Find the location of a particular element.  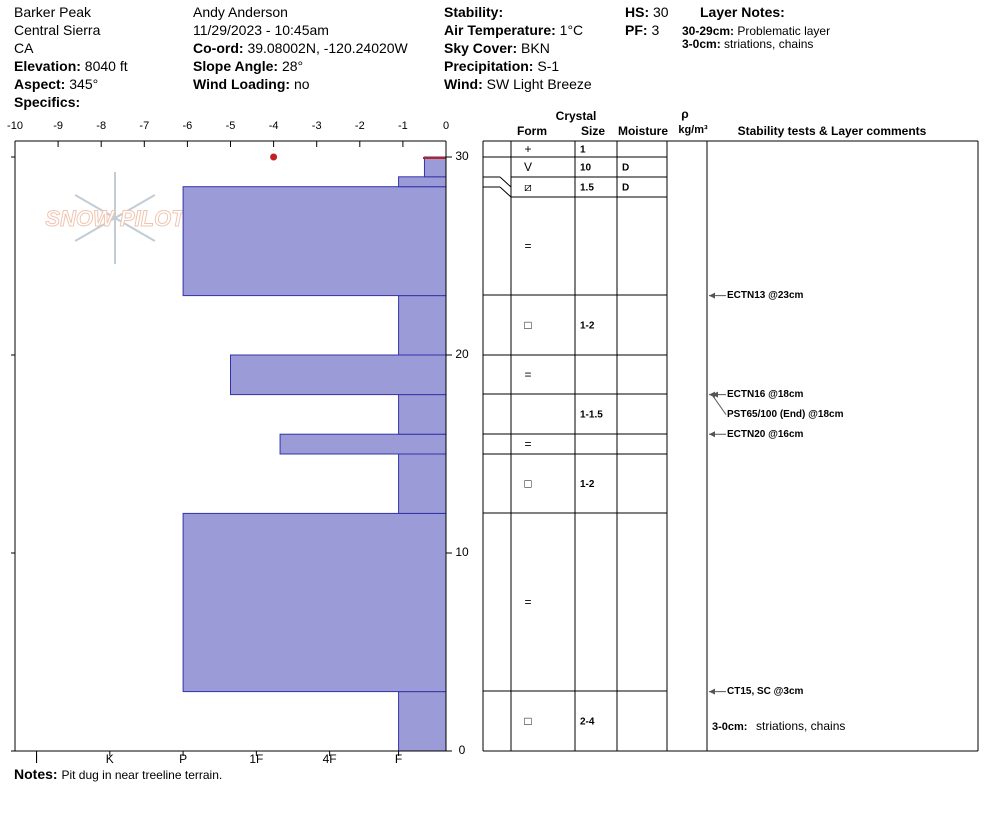

field-label: Aspect: is located at coordinates (40, 84).